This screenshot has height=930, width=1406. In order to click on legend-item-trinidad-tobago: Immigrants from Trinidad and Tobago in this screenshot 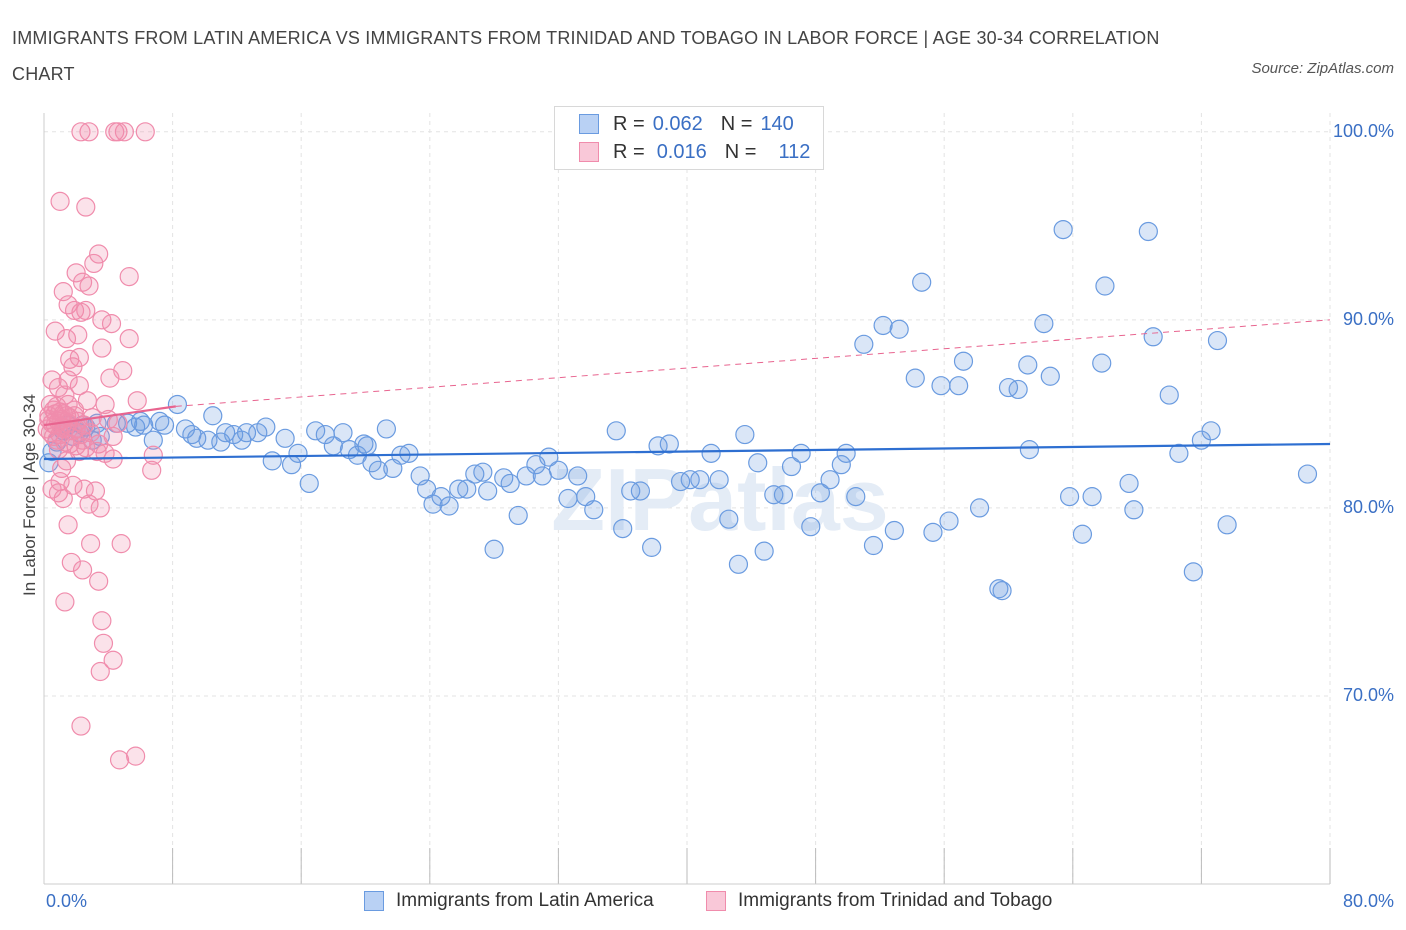, I will do `click(879, 901)`.